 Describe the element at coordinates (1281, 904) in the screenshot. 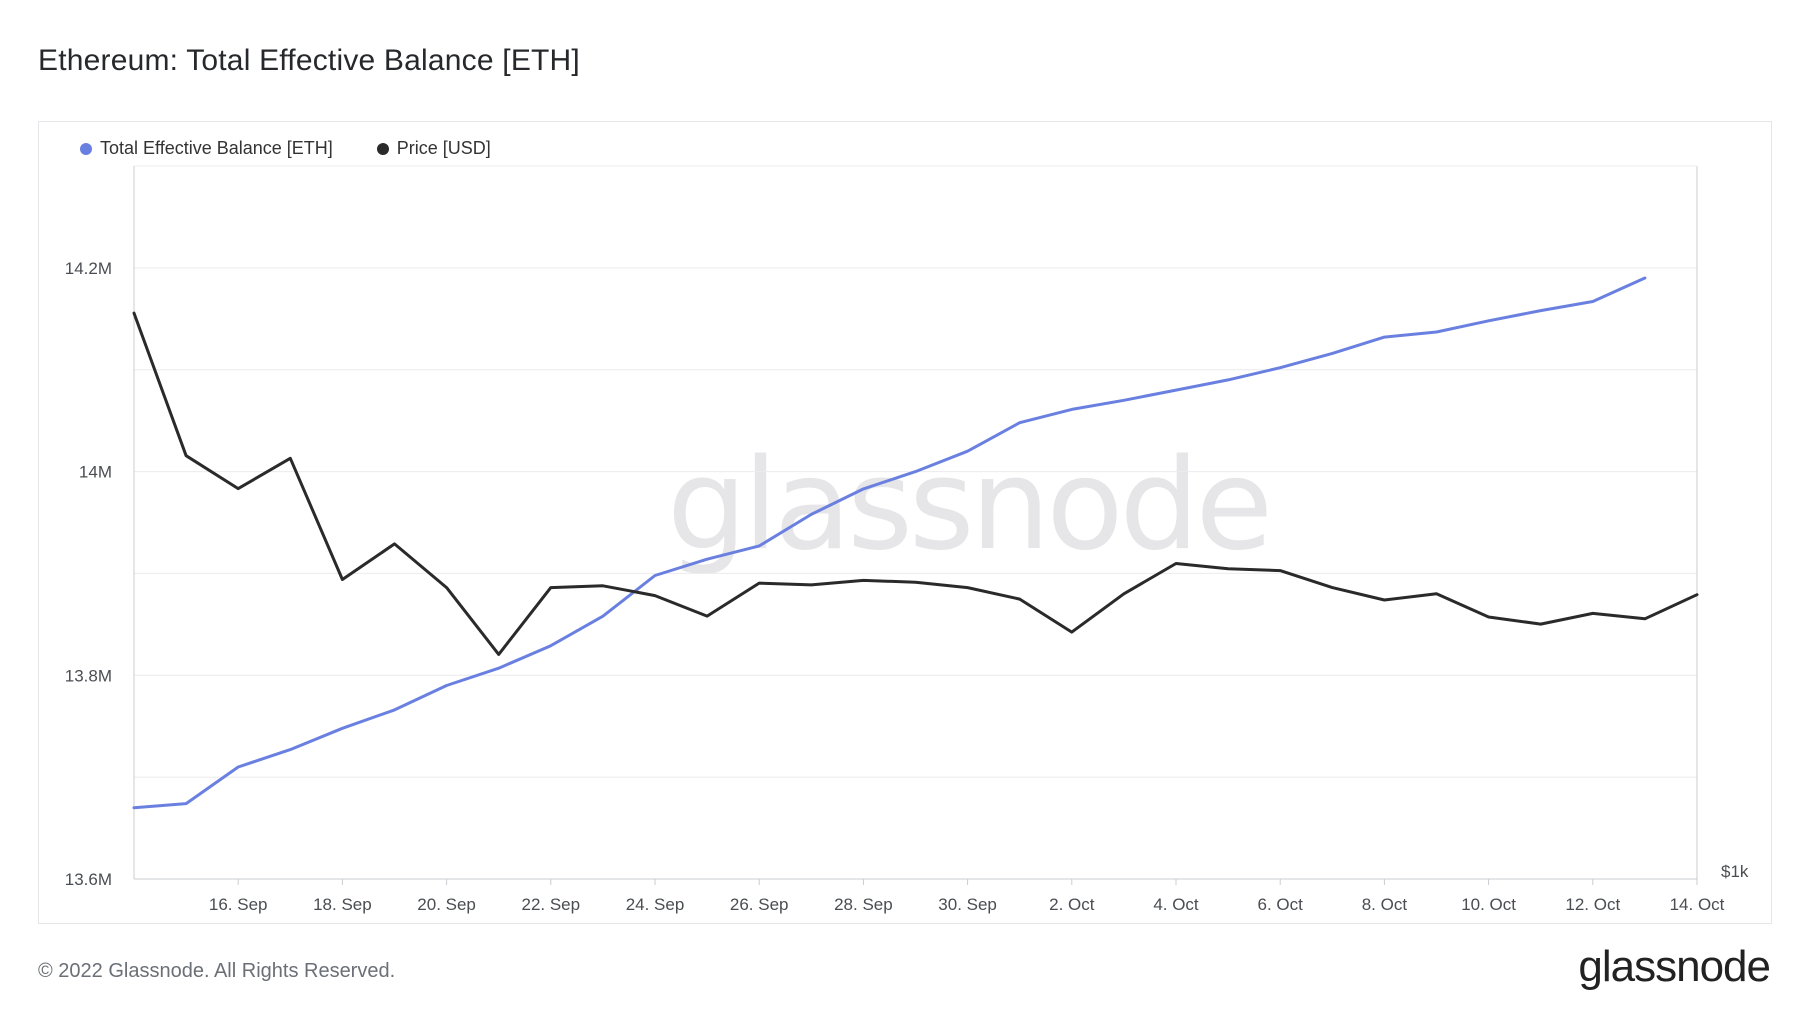

I see `x-tick-label: 6. Oct` at that location.